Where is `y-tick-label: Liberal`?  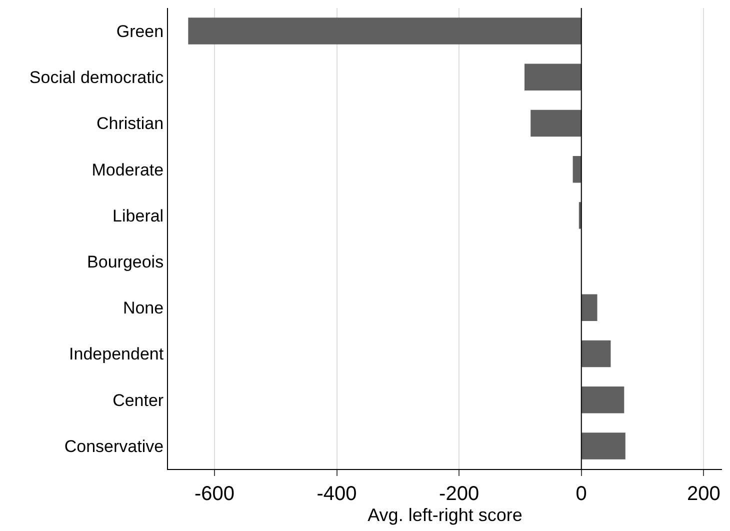 y-tick-label: Liberal is located at coordinates (138, 216).